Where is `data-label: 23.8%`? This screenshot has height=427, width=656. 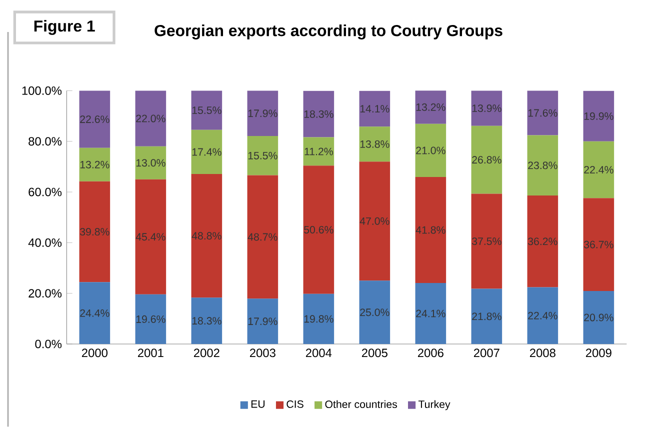 data-label: 23.8% is located at coordinates (543, 166).